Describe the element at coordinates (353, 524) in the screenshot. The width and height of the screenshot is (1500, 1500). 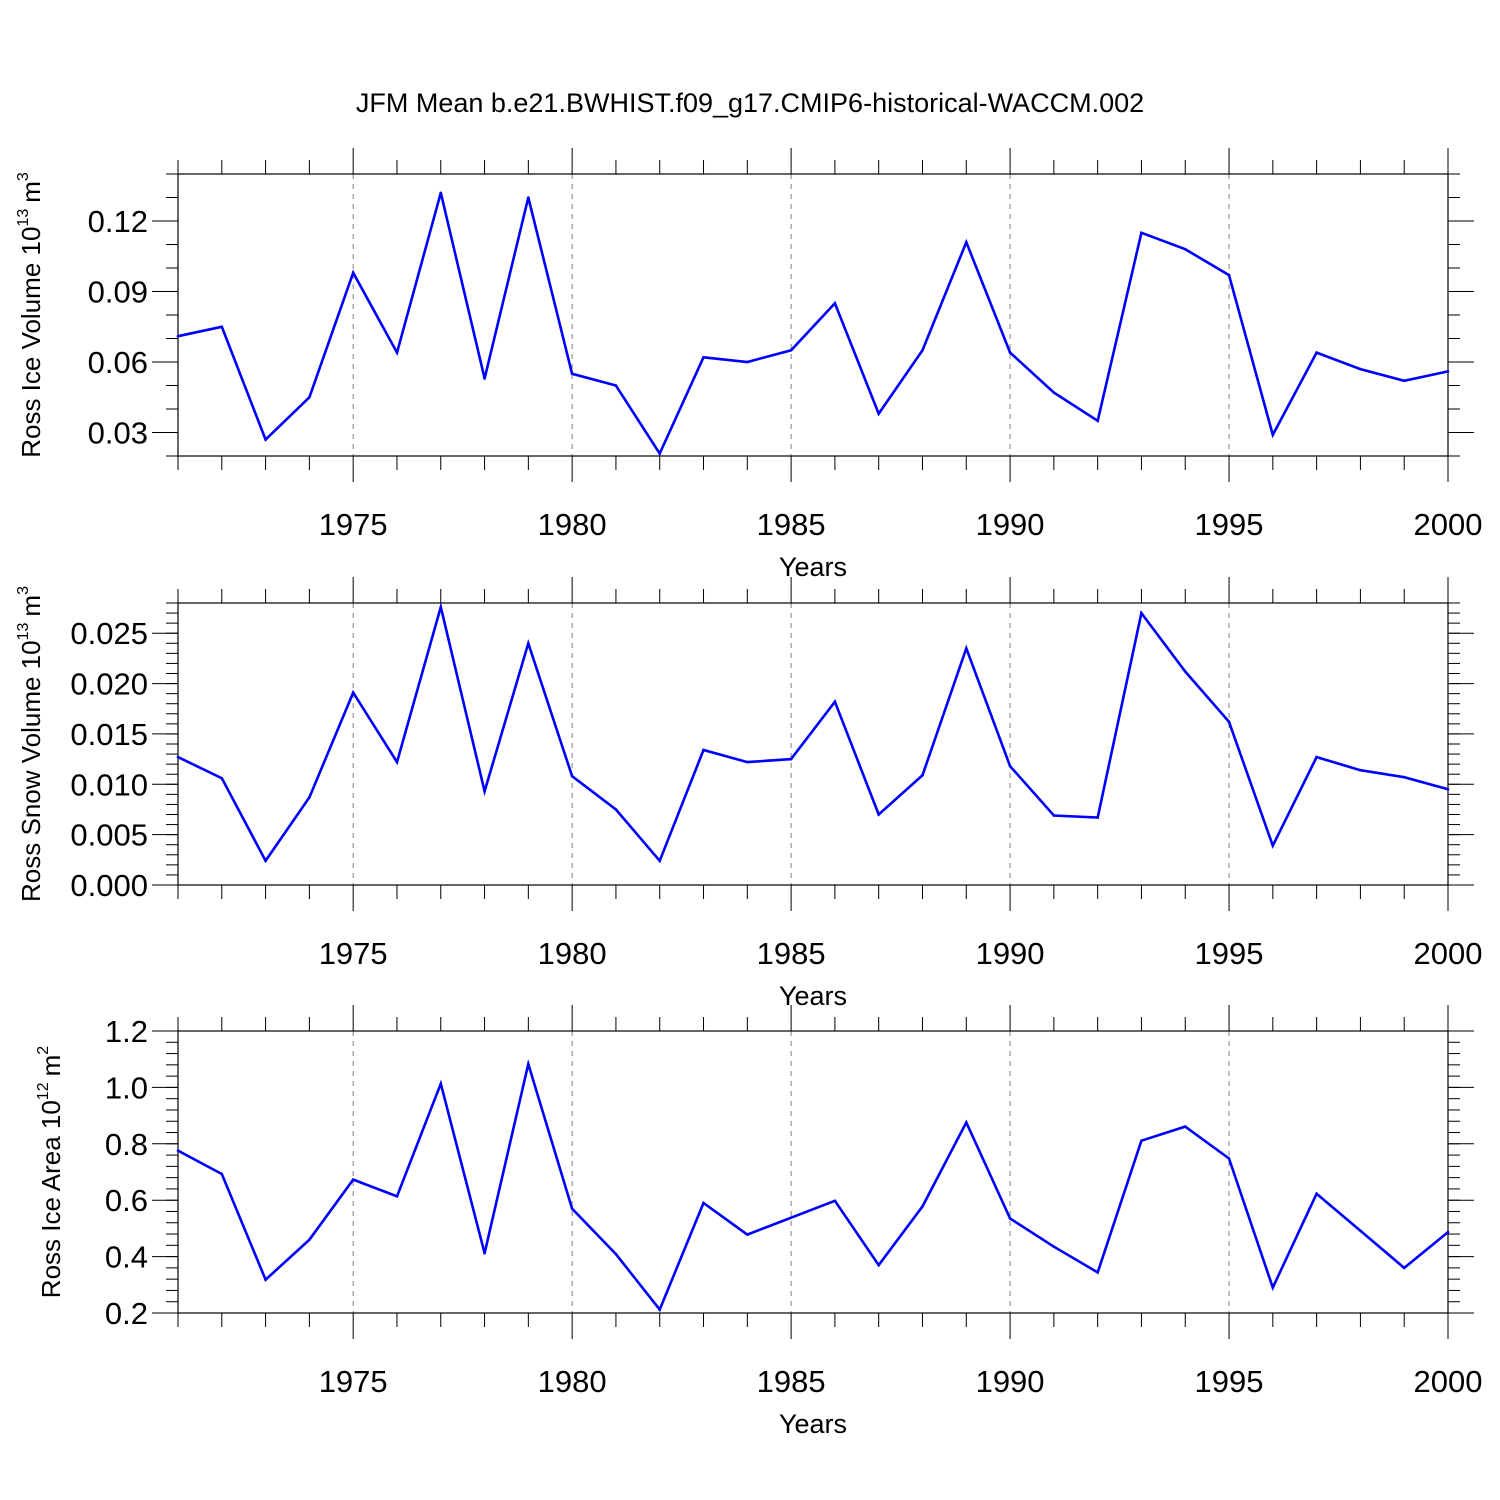
I see `x-tick-label: 1975` at that location.